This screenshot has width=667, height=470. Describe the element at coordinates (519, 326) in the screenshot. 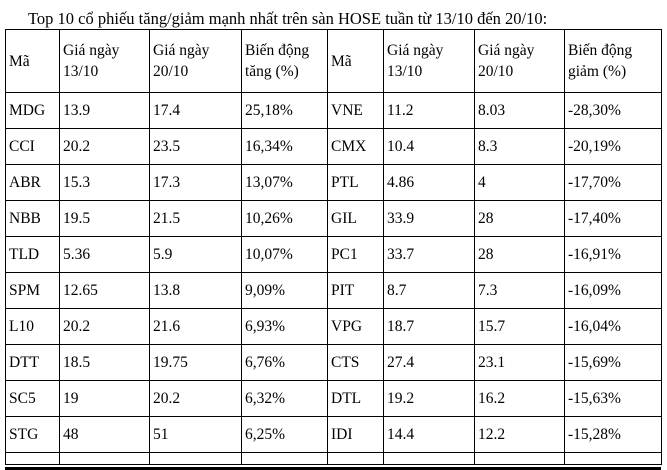

I see `cell-loser-price-2010: 15.7` at that location.